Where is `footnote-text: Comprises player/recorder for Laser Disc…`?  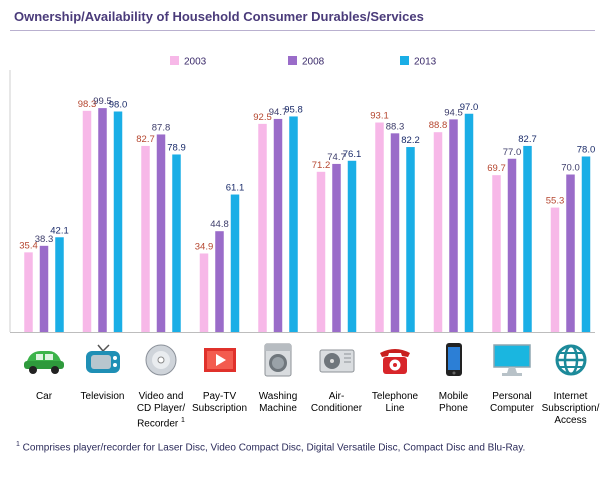 footnote-text: Comprises player/recorder for Laser Disc… is located at coordinates (272, 448).